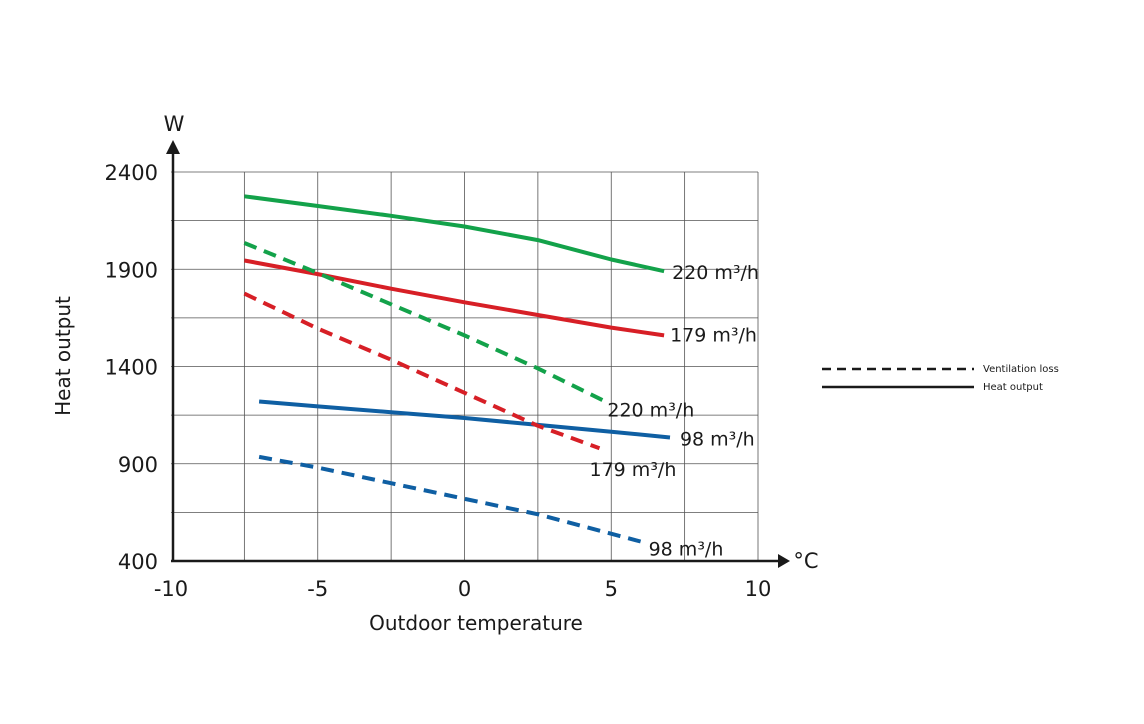 This screenshot has width=1144, height=724. What do you see at coordinates (138, 465) in the screenshot?
I see `y-tick-label: 900` at bounding box center [138, 465].